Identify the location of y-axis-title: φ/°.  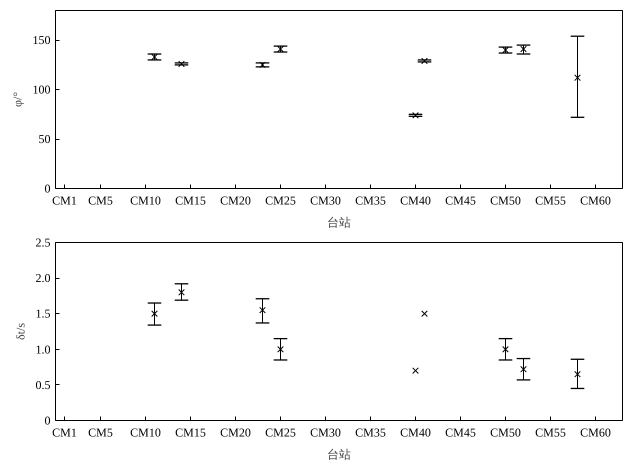
(17, 100).